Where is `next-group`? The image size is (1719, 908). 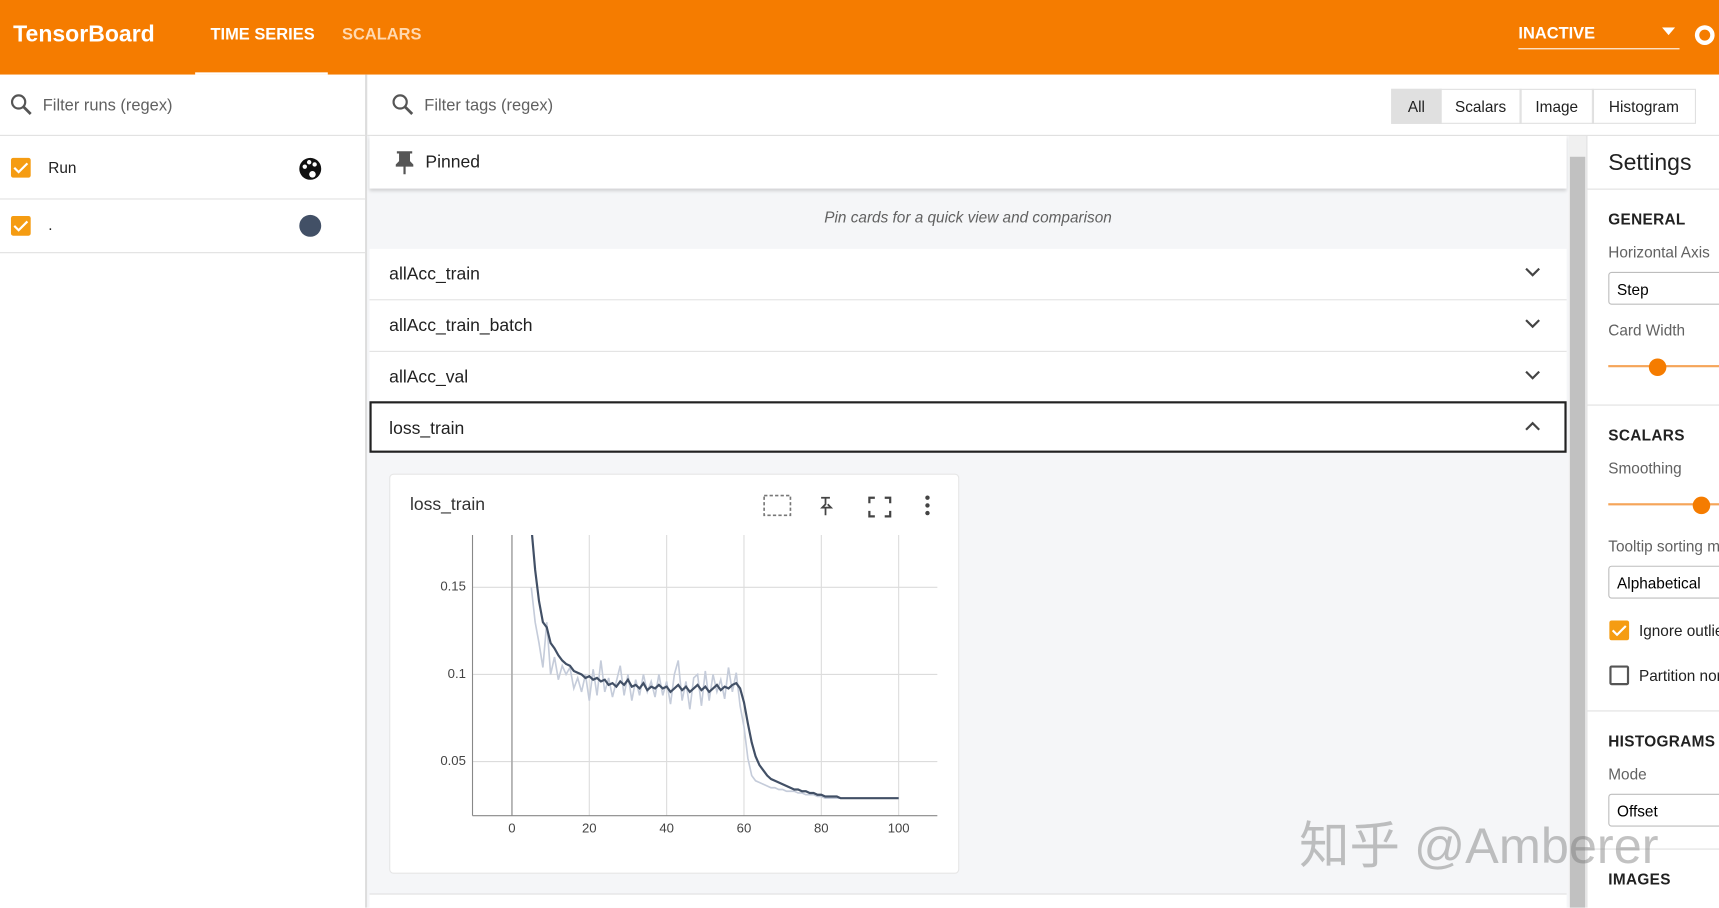 next-group is located at coordinates (968, 900).